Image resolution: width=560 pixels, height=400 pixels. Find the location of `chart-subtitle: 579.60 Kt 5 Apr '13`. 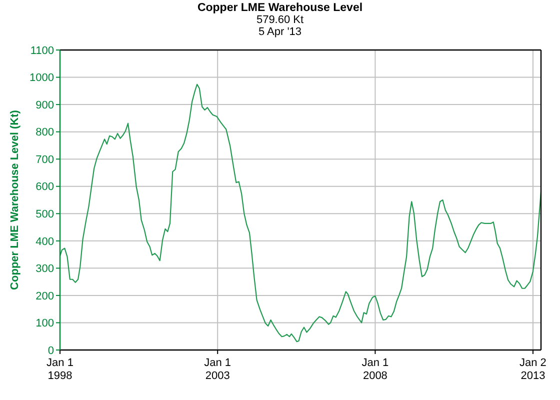

chart-subtitle: 579.60 Kt 5 Apr '13 is located at coordinates (280, 26).